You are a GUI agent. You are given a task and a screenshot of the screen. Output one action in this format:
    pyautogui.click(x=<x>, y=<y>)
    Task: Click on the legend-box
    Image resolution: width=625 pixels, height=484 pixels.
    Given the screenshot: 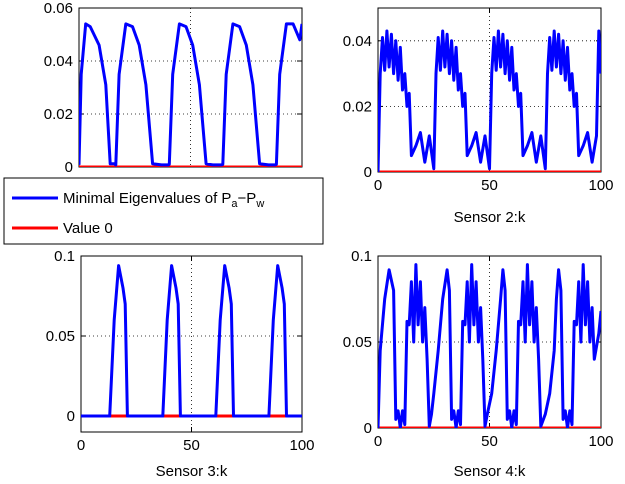 What is the action you would take?
    pyautogui.click(x=163, y=211)
    